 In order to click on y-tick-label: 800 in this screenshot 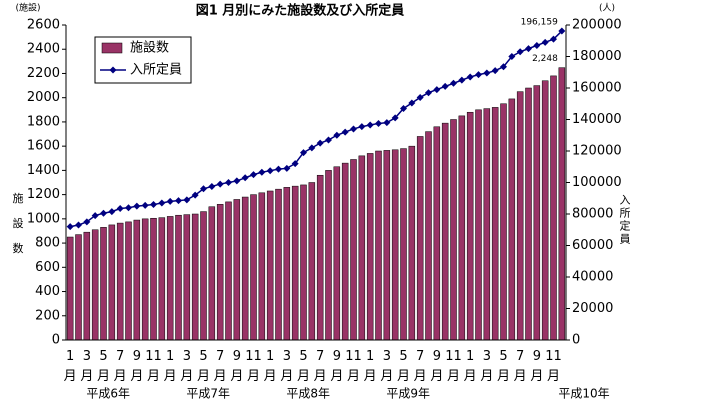, I will do `click(47, 243)`.